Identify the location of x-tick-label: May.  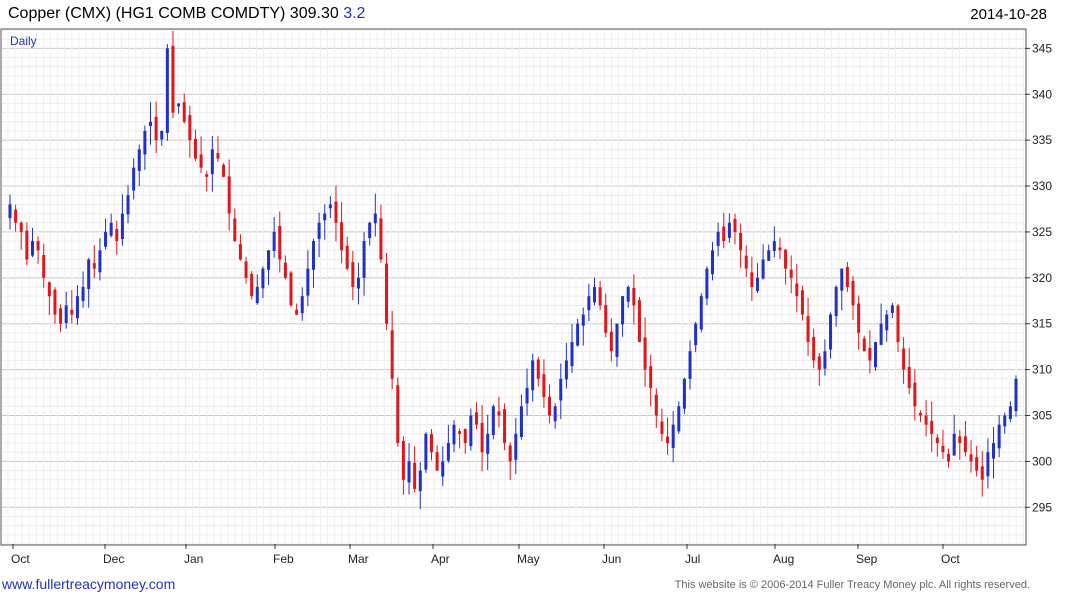
(528, 559).